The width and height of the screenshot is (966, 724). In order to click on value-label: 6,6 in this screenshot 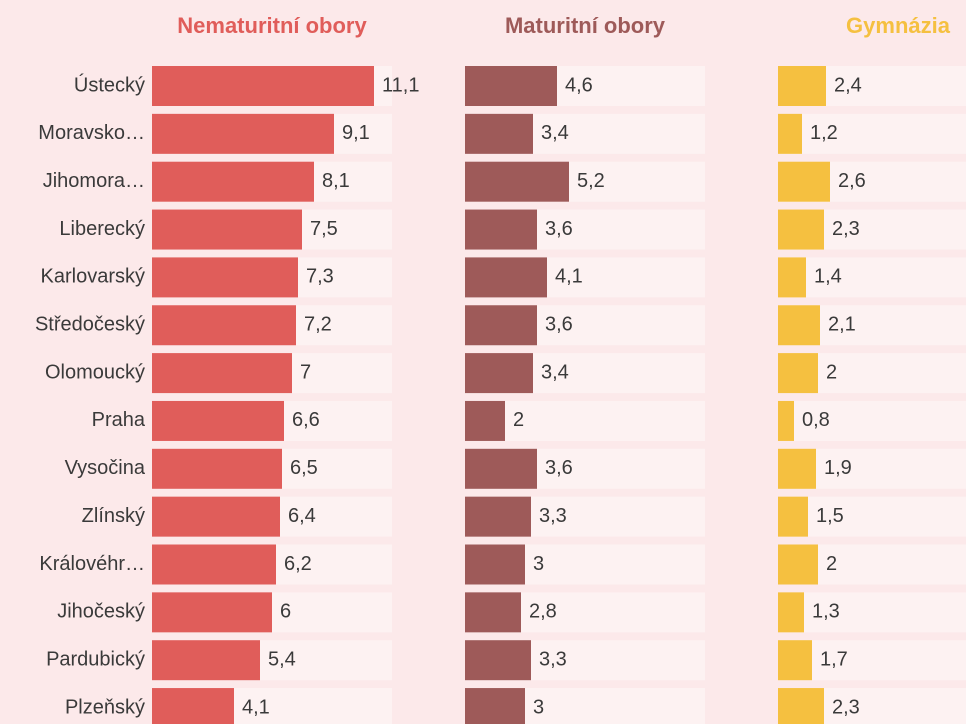, I will do `click(306, 420)`.